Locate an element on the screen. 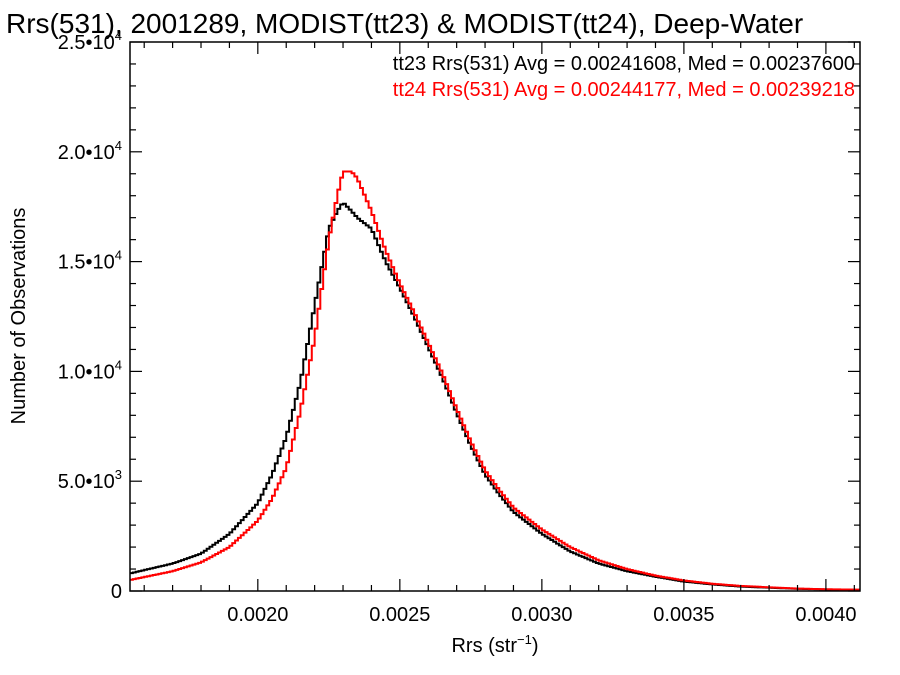 The height and width of the screenshot is (675, 900). x-axis-label: Rrs (str−1) is located at coordinates (494, 644).